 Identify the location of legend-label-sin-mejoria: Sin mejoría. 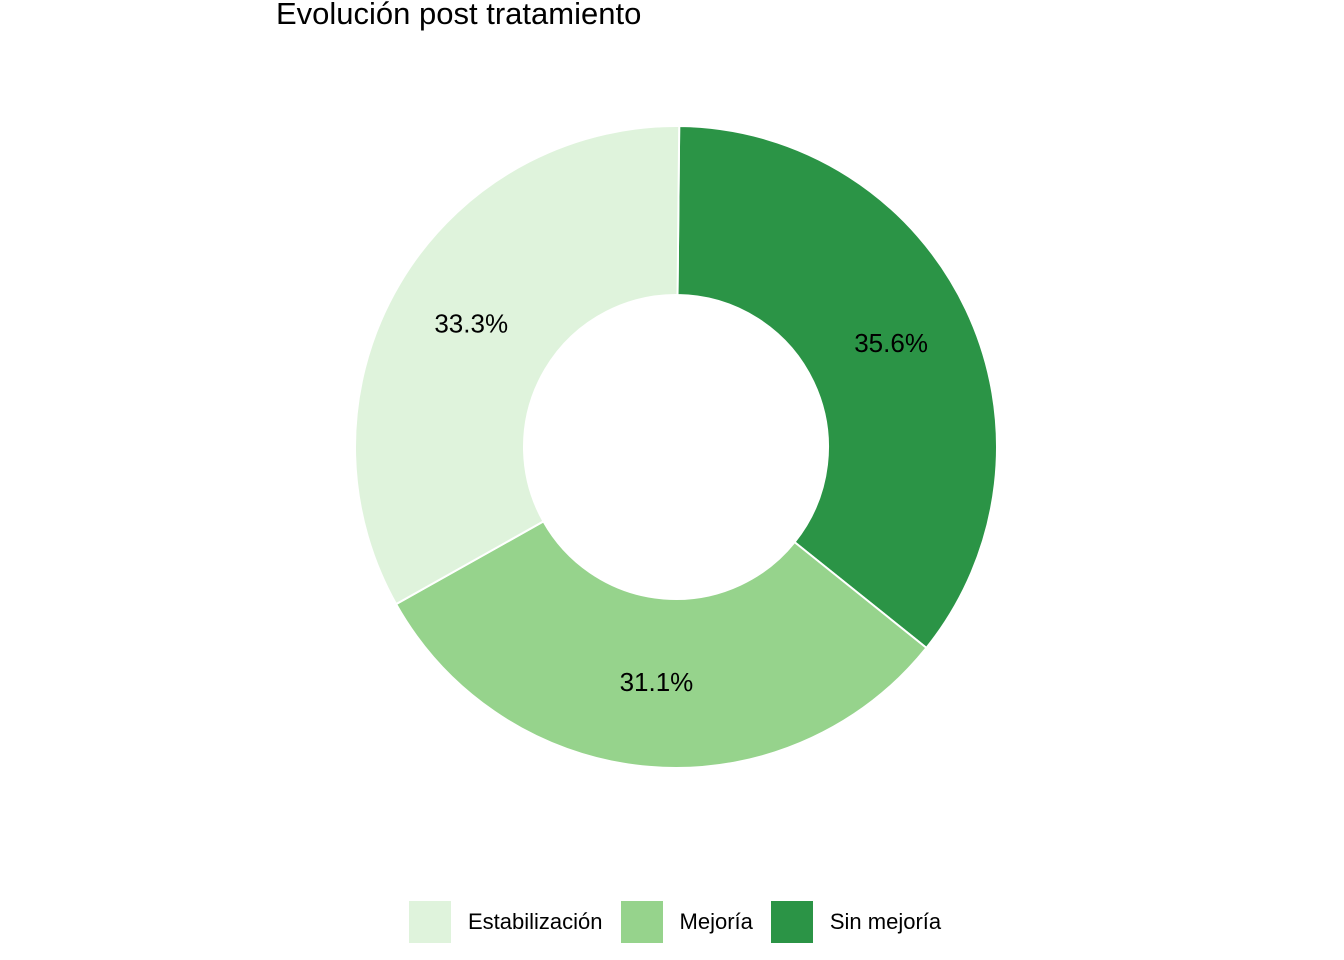
(885, 921).